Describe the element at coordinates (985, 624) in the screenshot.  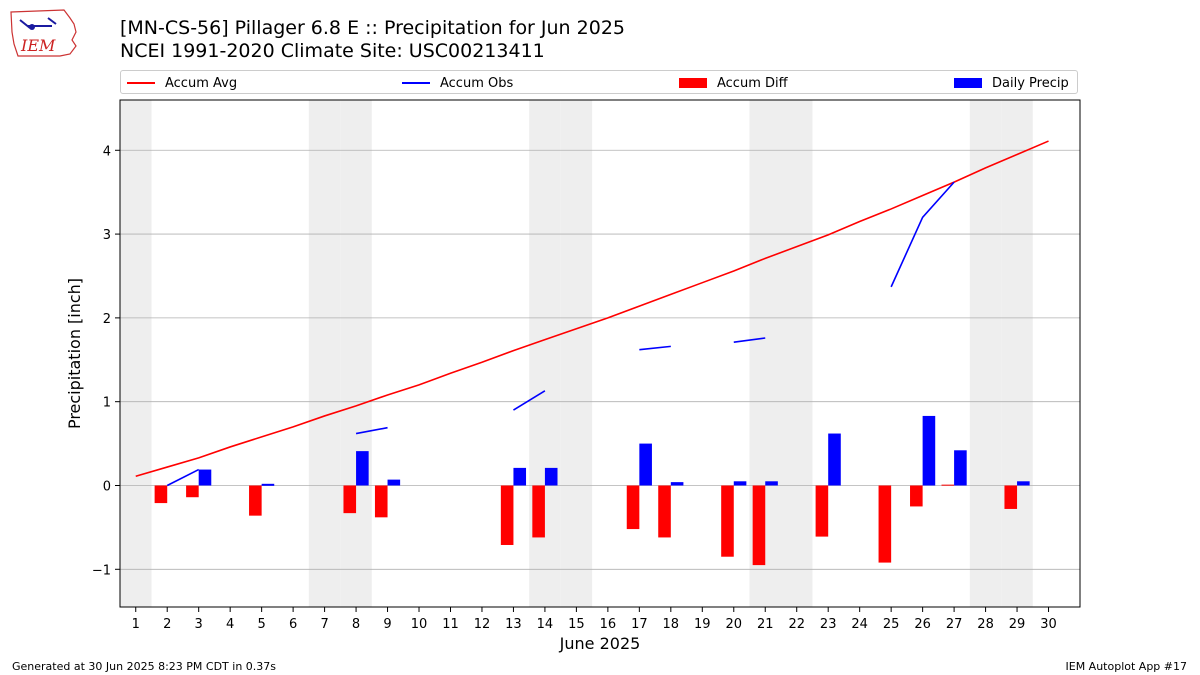
I see `x-tick-label: 28` at that location.